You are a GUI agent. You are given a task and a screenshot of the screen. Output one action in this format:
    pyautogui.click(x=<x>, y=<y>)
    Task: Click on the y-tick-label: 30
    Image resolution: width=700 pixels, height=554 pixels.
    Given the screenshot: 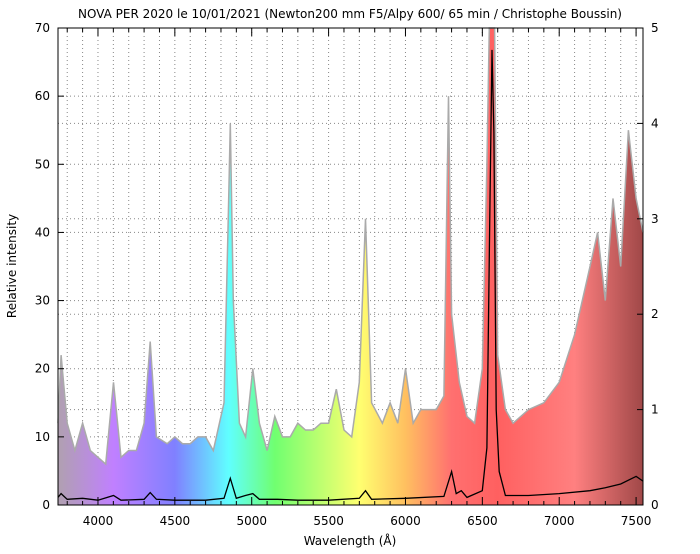 What is the action you would take?
    pyautogui.click(x=42, y=301)
    